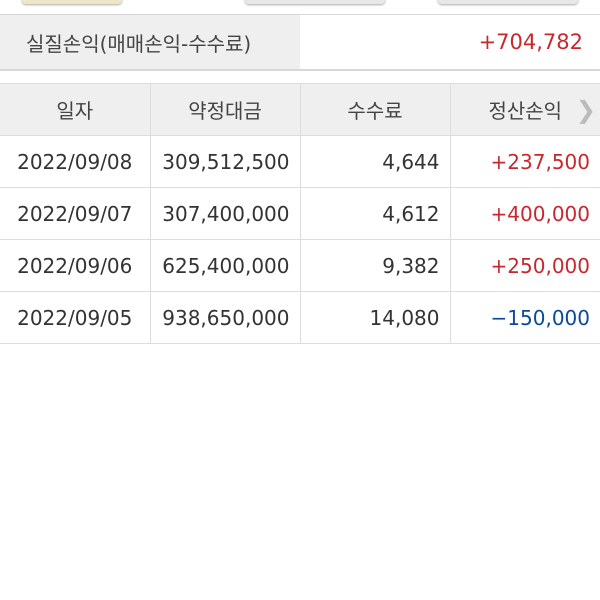  I want to click on table-row: 2022/09/07 307,400,000 4,612 +400,000, so click(300, 213).